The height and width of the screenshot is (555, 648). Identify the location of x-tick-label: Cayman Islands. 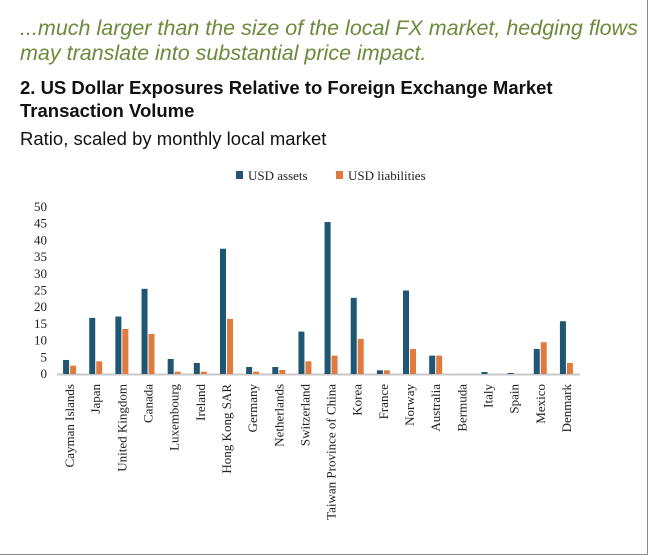
(69, 425).